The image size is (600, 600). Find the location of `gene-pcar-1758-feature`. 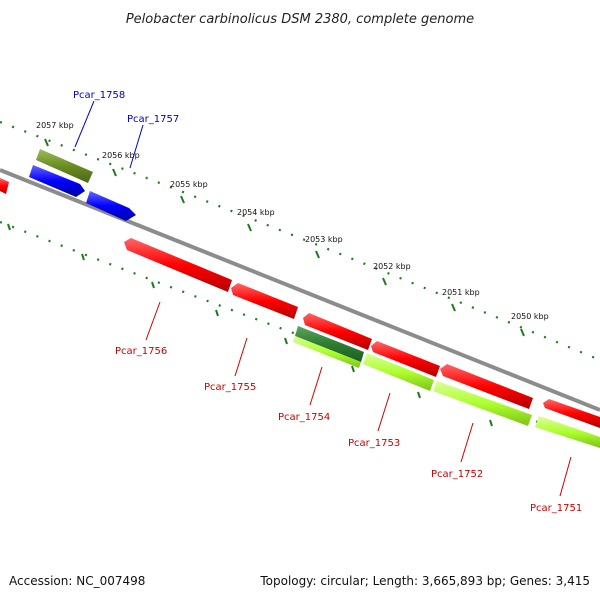

gene-pcar-1758-feature is located at coordinates (64, 166).